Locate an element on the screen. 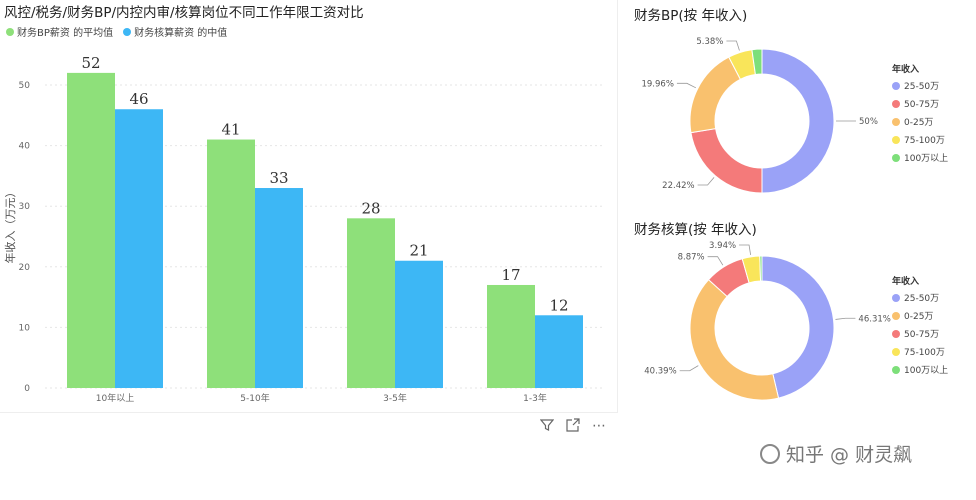  legend-swatch-bp is located at coordinates (10, 31).